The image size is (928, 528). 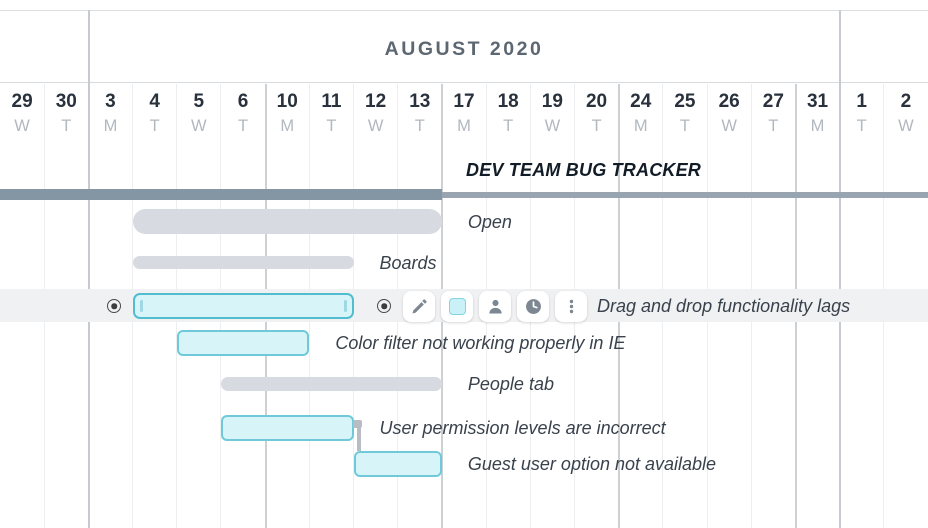 I want to click on schedule-time-button, so click(x=533, y=306).